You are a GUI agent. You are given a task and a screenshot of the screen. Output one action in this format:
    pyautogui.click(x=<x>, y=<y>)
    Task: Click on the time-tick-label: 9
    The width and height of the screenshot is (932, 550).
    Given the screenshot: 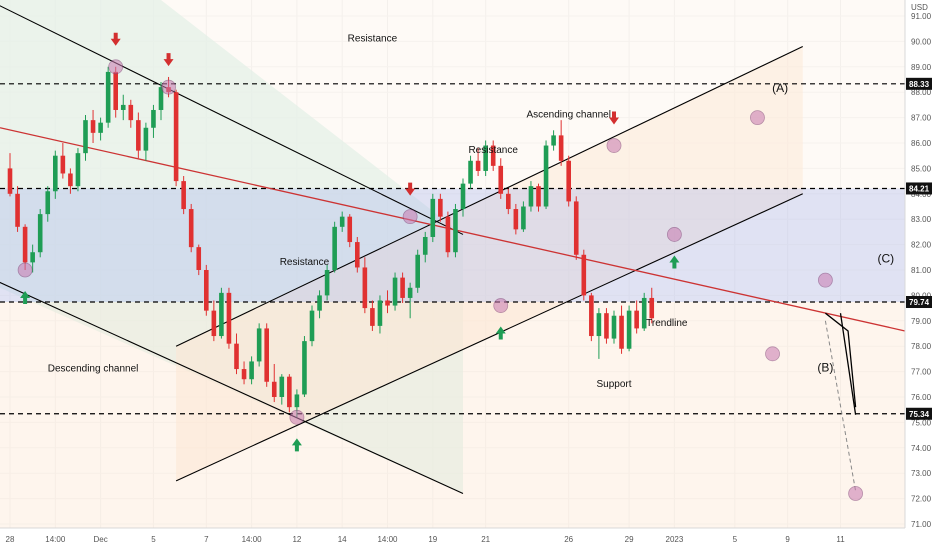 What is the action you would take?
    pyautogui.click(x=787, y=539)
    